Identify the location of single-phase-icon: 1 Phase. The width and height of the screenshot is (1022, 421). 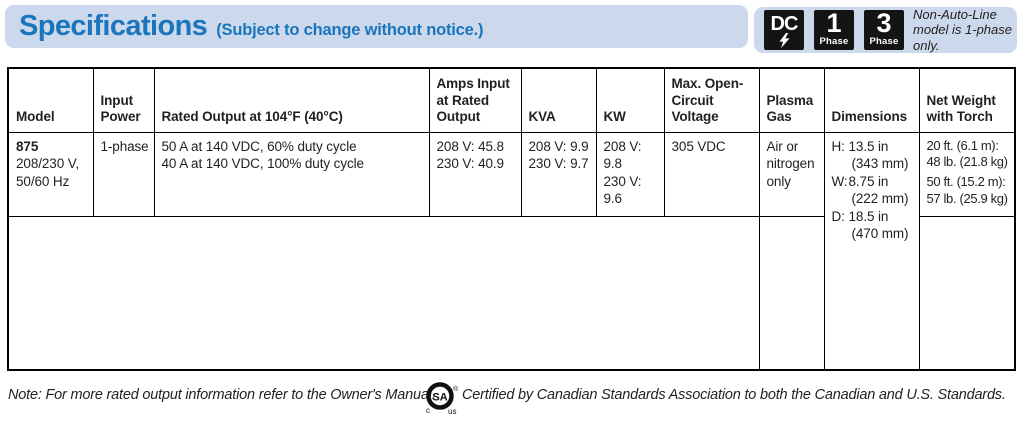
(834, 30).